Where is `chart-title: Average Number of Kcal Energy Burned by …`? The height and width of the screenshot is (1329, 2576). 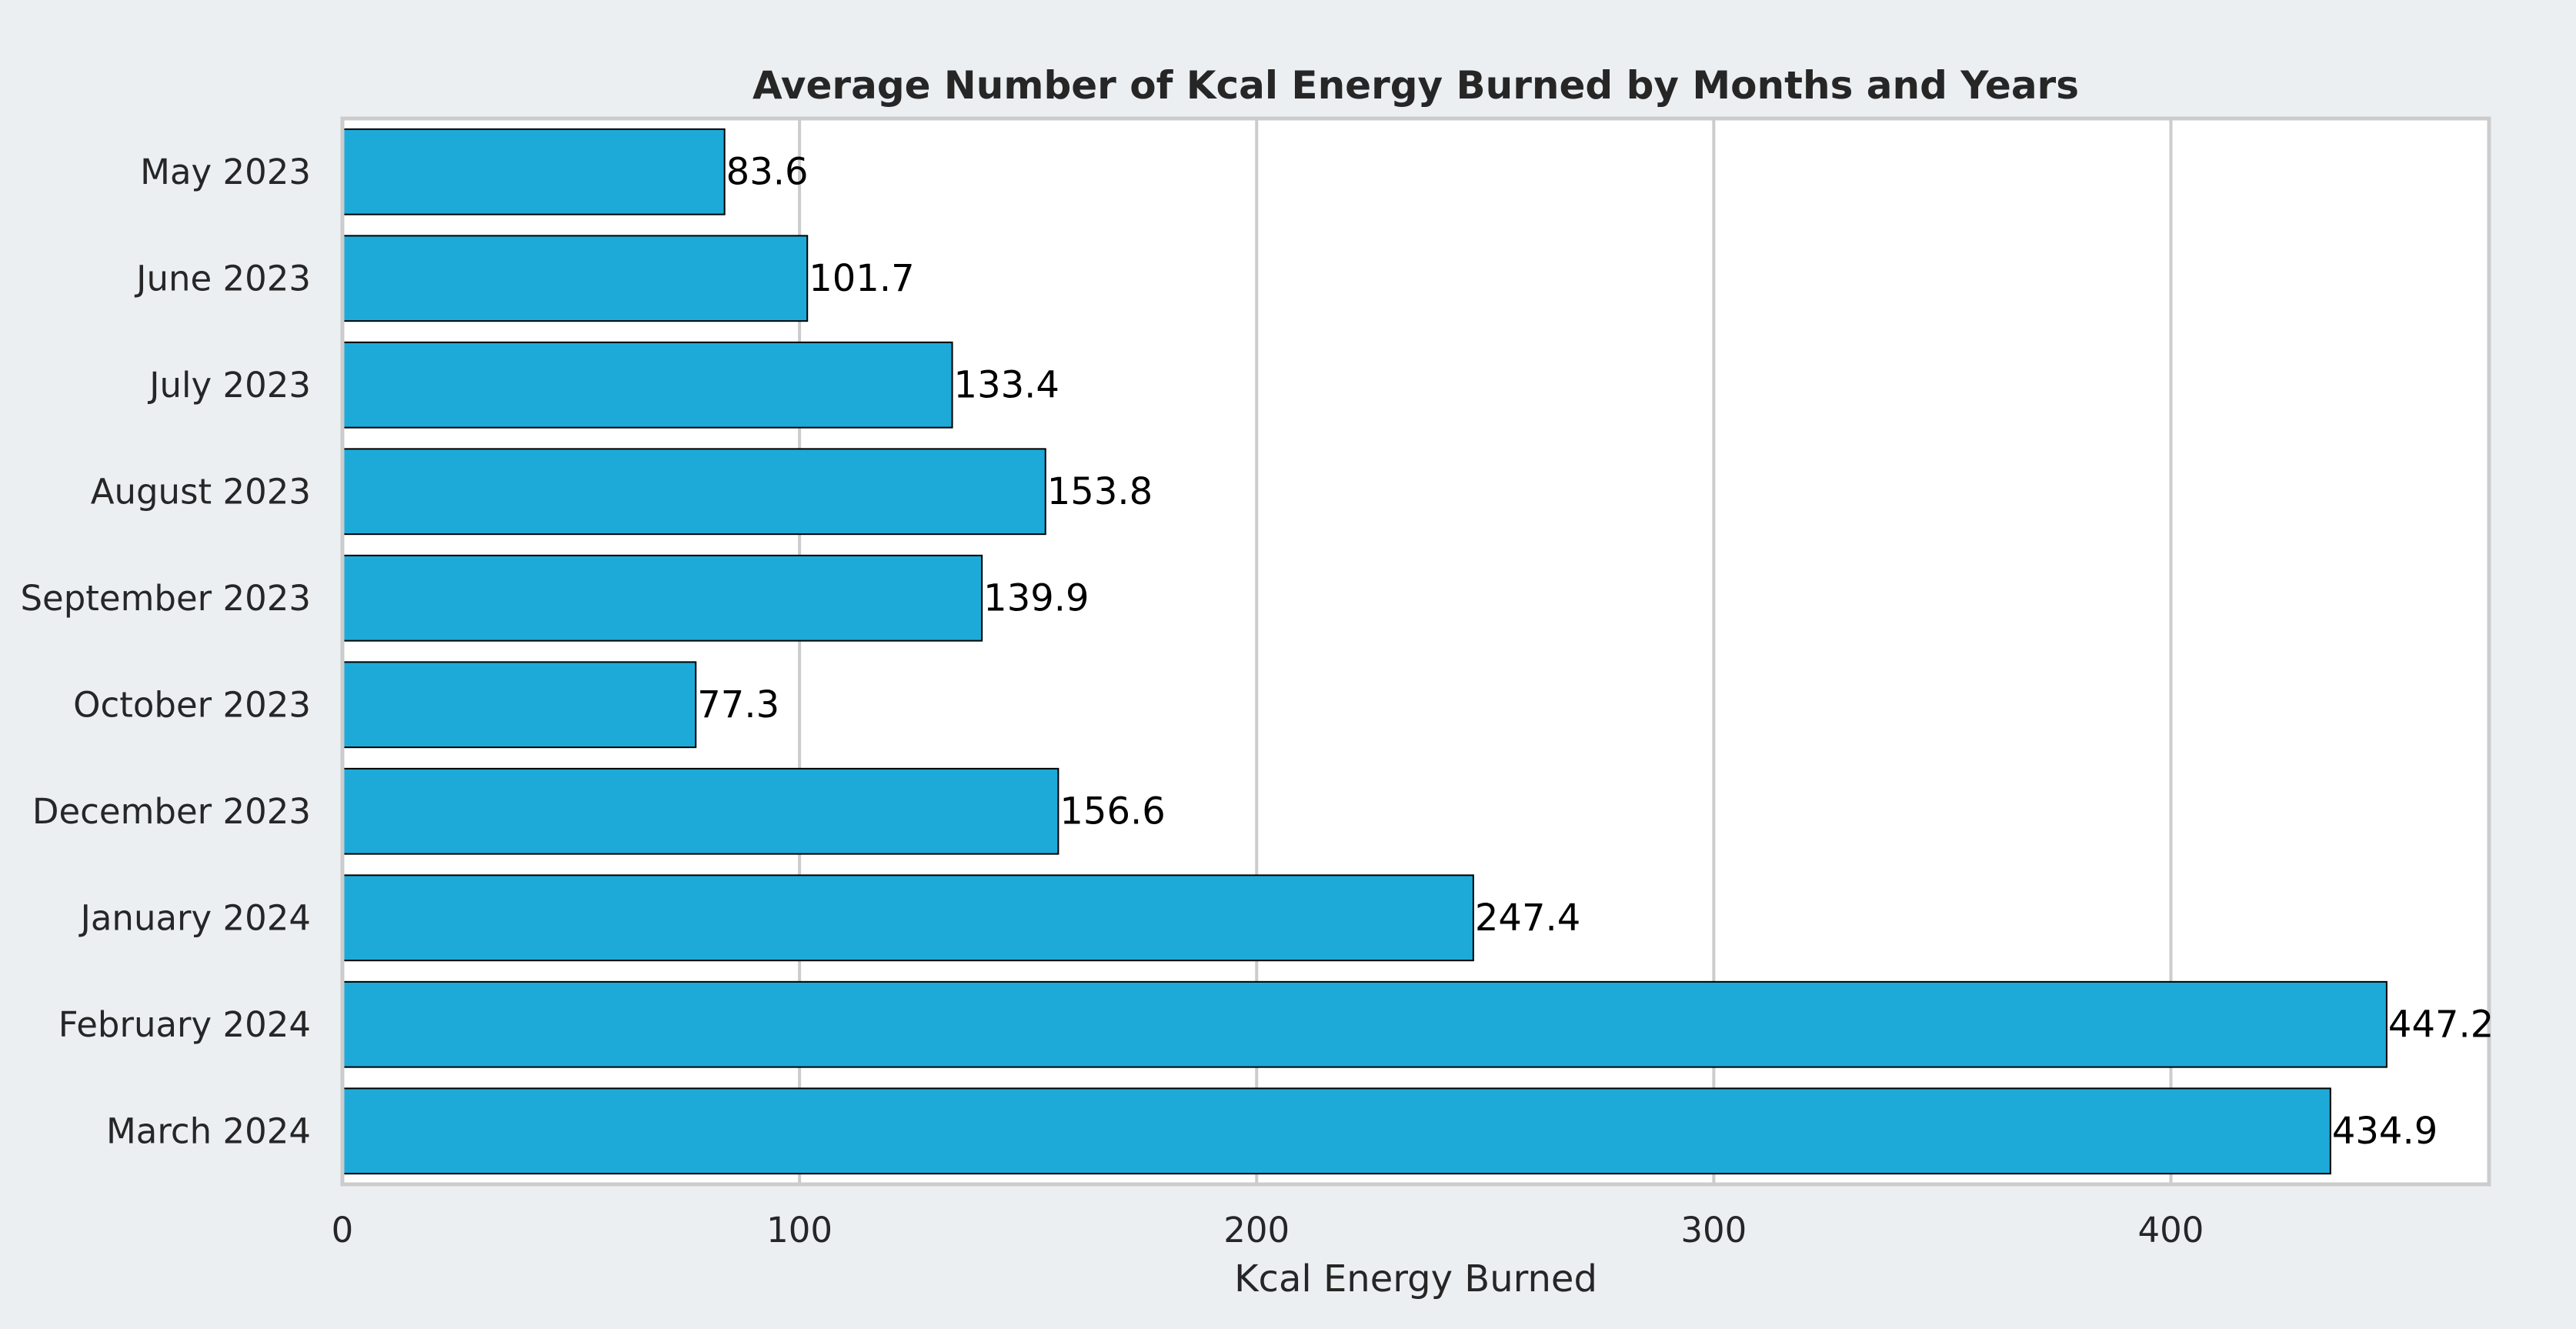 chart-title: Average Number of Kcal Energy Burned by … is located at coordinates (1415, 85).